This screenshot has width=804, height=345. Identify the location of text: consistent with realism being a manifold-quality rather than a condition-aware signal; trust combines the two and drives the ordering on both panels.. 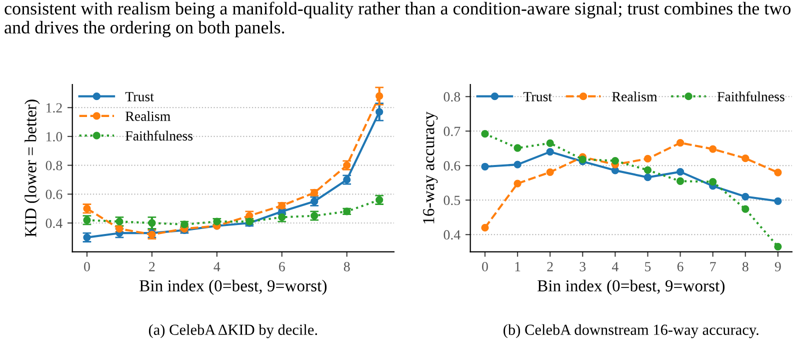
(397, 20).